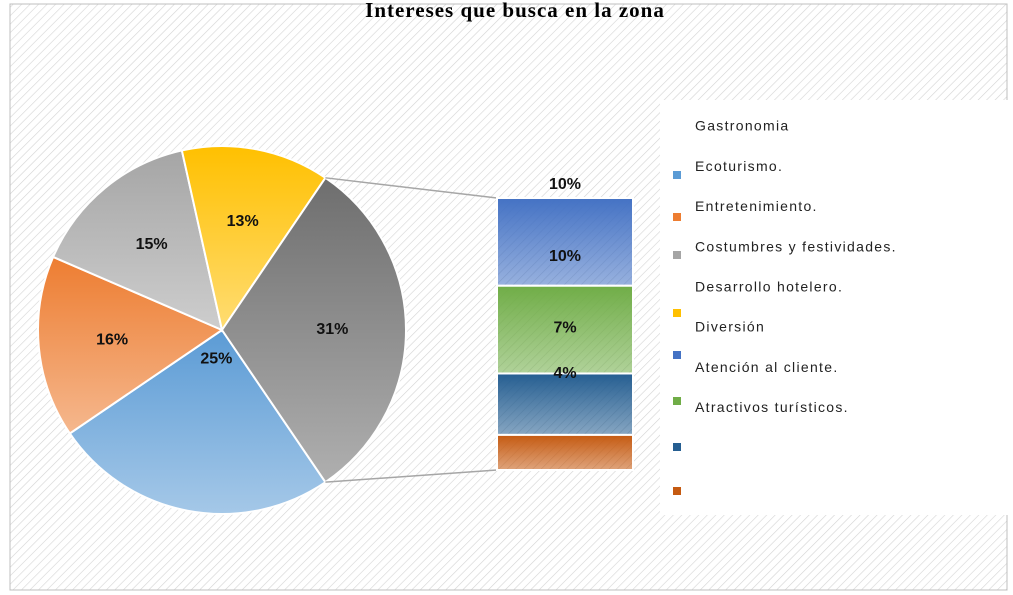 The image size is (1013, 595). Describe the element at coordinates (756, 206) in the screenshot. I see `legend-label: Entretenimiento.` at that location.